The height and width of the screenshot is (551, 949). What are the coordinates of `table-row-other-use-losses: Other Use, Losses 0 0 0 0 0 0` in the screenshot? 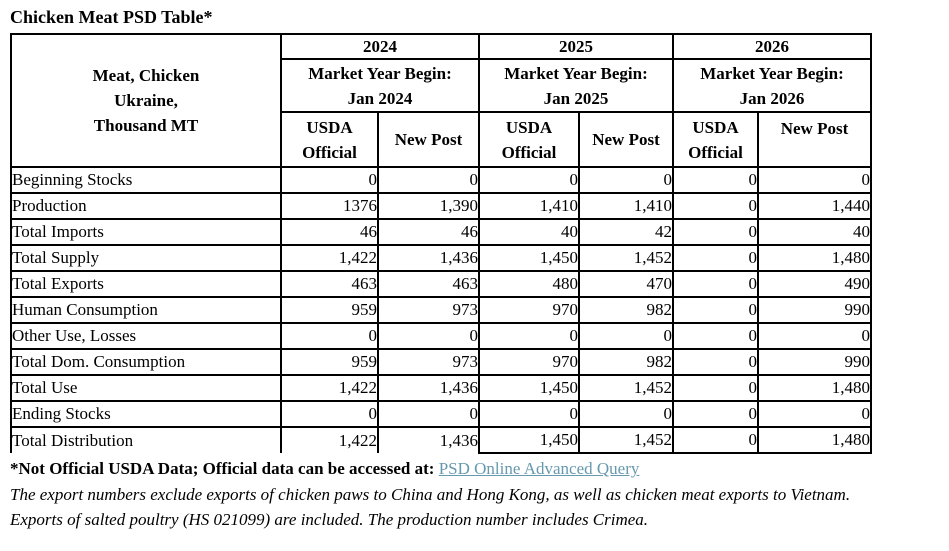 It's located at (441, 336).